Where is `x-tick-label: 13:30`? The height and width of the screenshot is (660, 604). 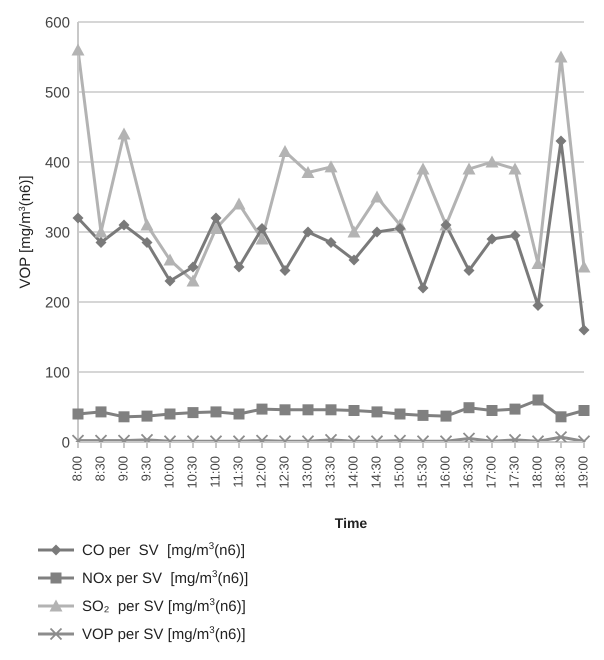
x-tick-label: 13:30 is located at coordinates (330, 472).